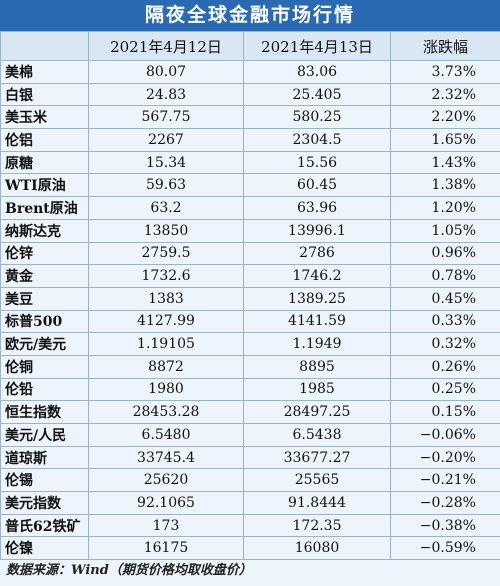  Describe the element at coordinates (317, 344) in the screenshot. I see `cell: 1.1949` at that location.